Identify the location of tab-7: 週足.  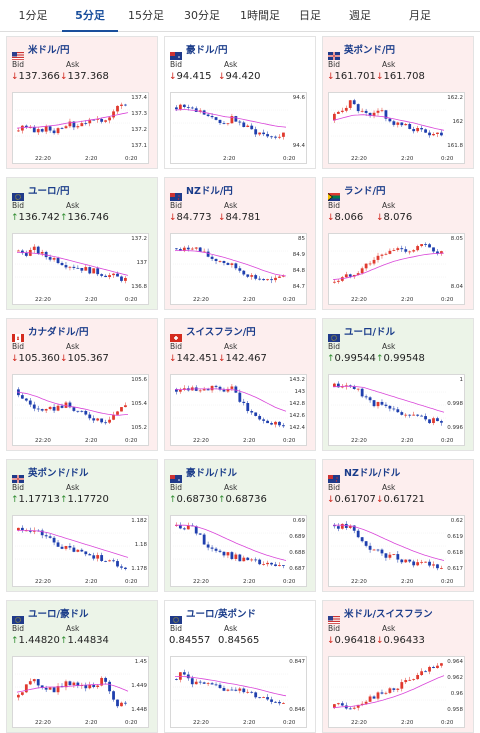
(360, 15).